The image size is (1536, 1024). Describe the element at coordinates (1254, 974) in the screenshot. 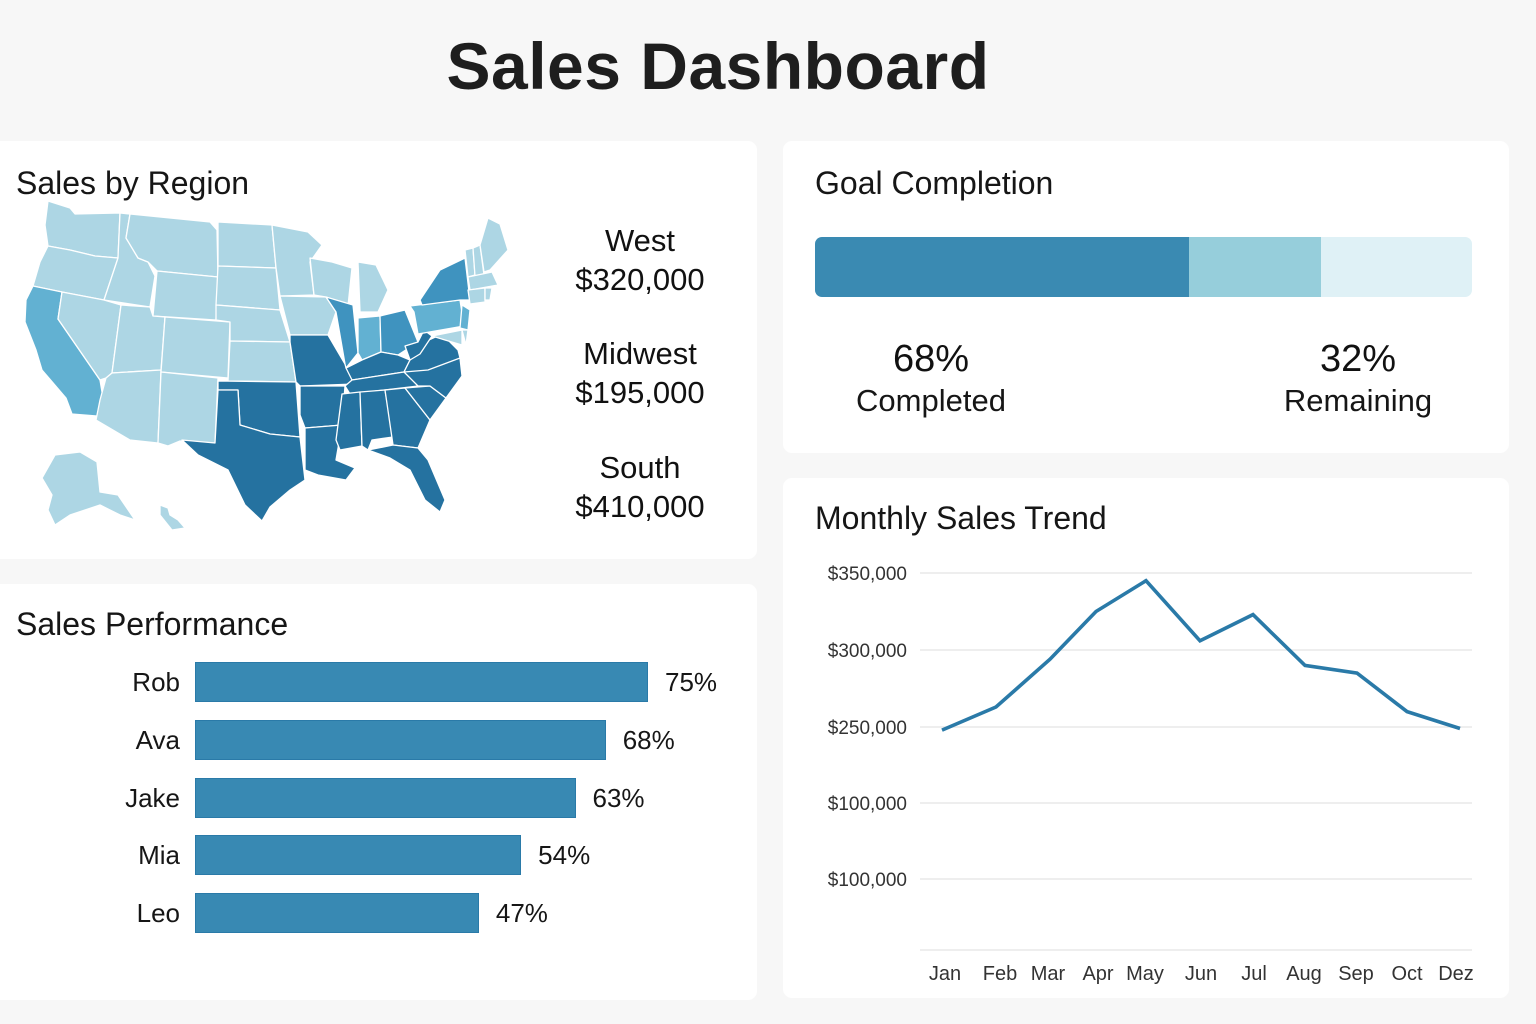

I see `x-tick-label: Jul` at that location.